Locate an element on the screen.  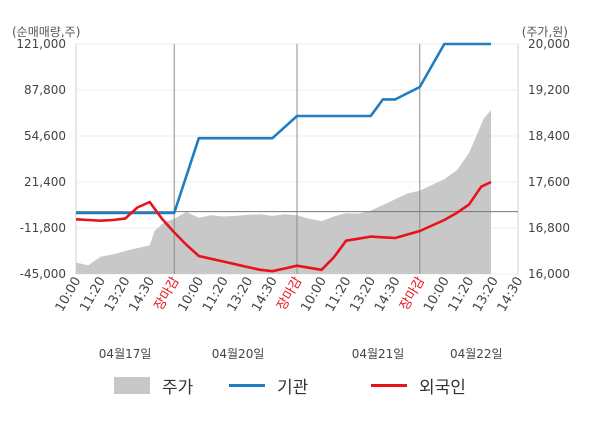
legend-label-foreign: 외국인 is located at coordinates (442, 387).